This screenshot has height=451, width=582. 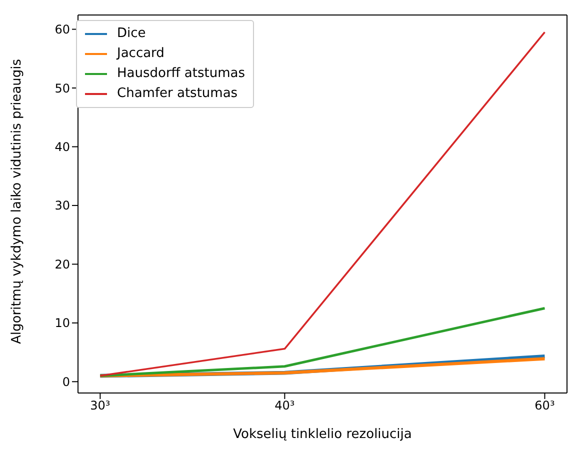 What do you see at coordinates (62, 29) in the screenshot?
I see `y-tick-label: 60` at bounding box center [62, 29].